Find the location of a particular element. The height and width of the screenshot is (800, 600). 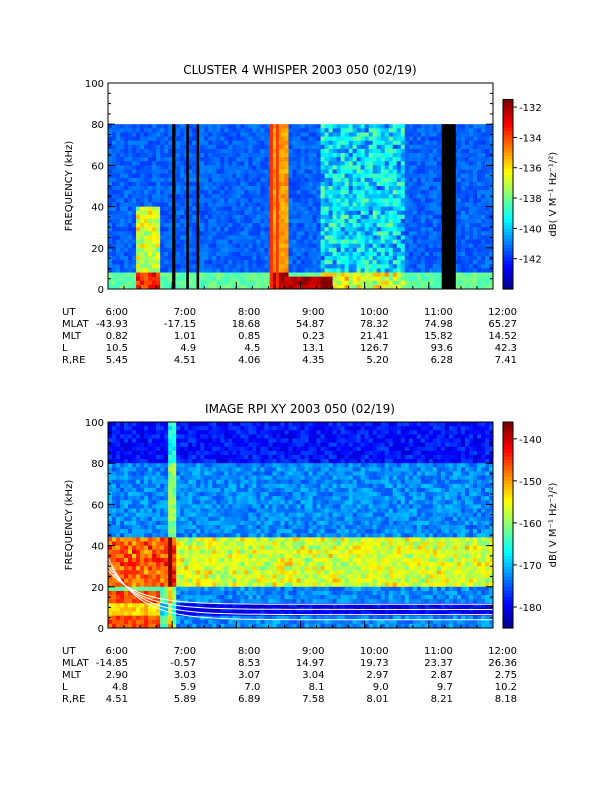

ephemeris-value: 6:00 is located at coordinates (116, 312).